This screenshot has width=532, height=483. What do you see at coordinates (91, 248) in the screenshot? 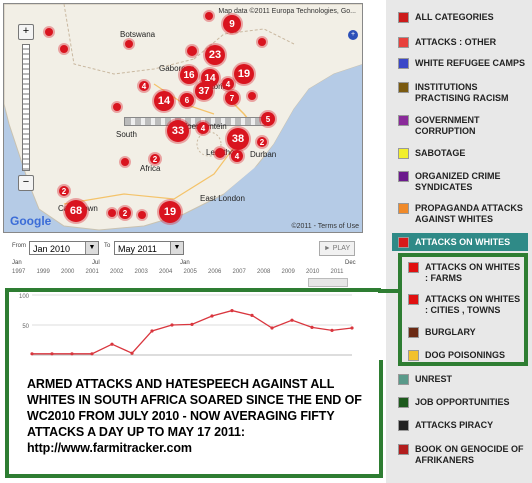
I see `chevron-down-icon: ▼` at bounding box center [91, 248].